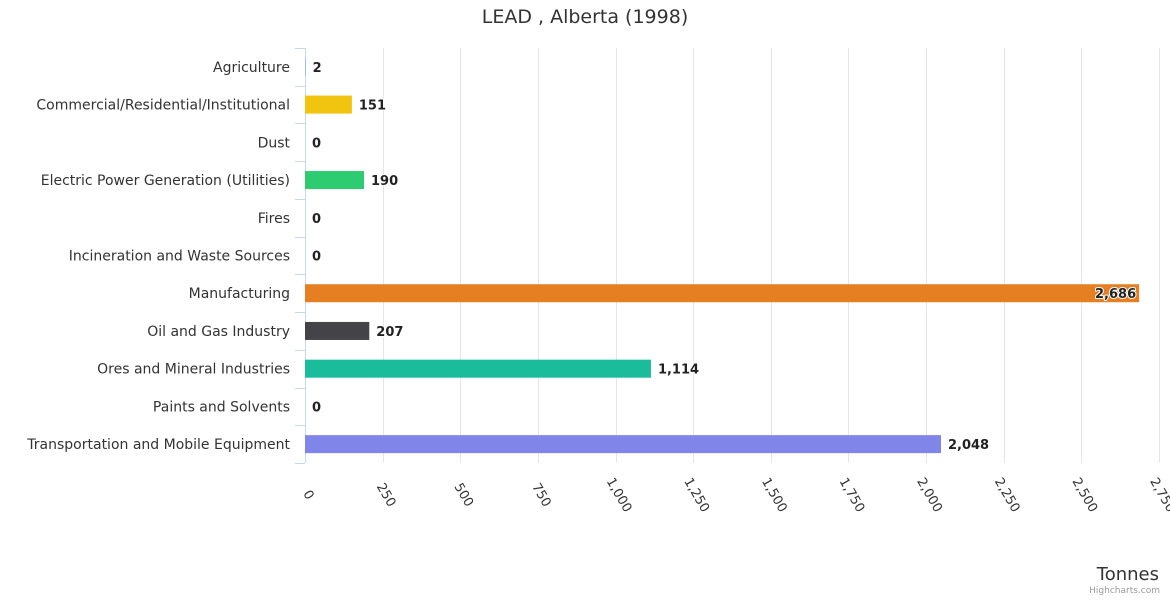 The image size is (1170, 600). Describe the element at coordinates (372, 106) in the screenshot. I see `data-label: 151` at that location.